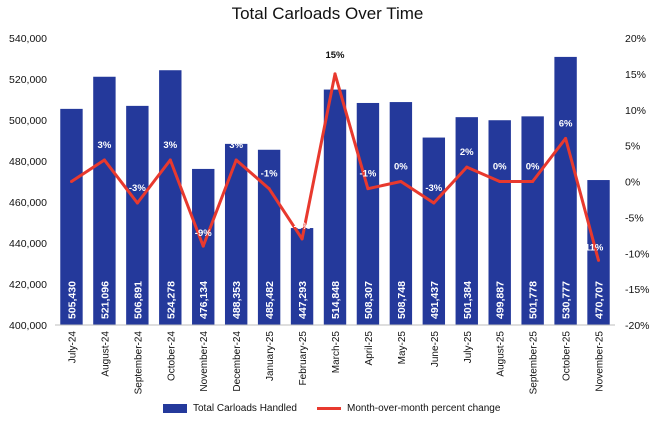 The image size is (655, 423). What do you see at coordinates (28, 326) in the screenshot?
I see `y-tick-label: 400,000` at bounding box center [28, 326].